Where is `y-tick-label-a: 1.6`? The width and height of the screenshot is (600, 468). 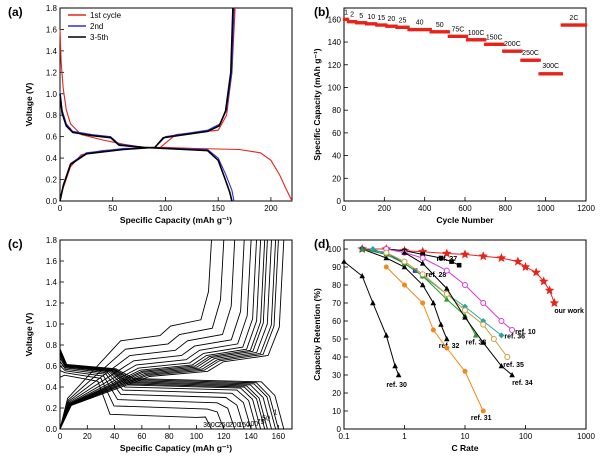
y-tick-label-a: 1.6 is located at coordinates (52, 29).